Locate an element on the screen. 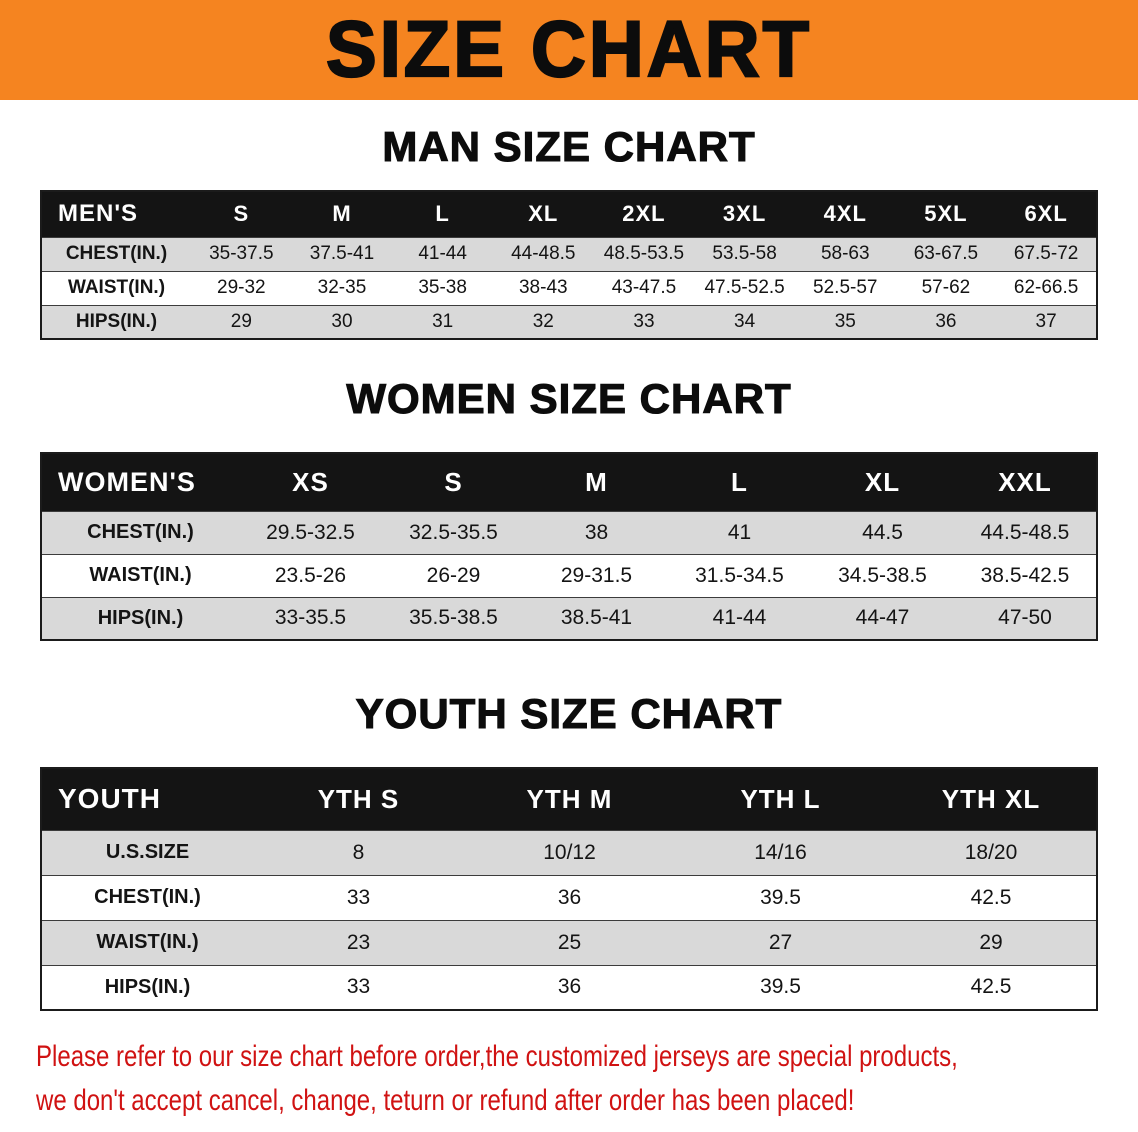 The image size is (1138, 1132). table-title-cell: WOMEN'S is located at coordinates (140, 482).